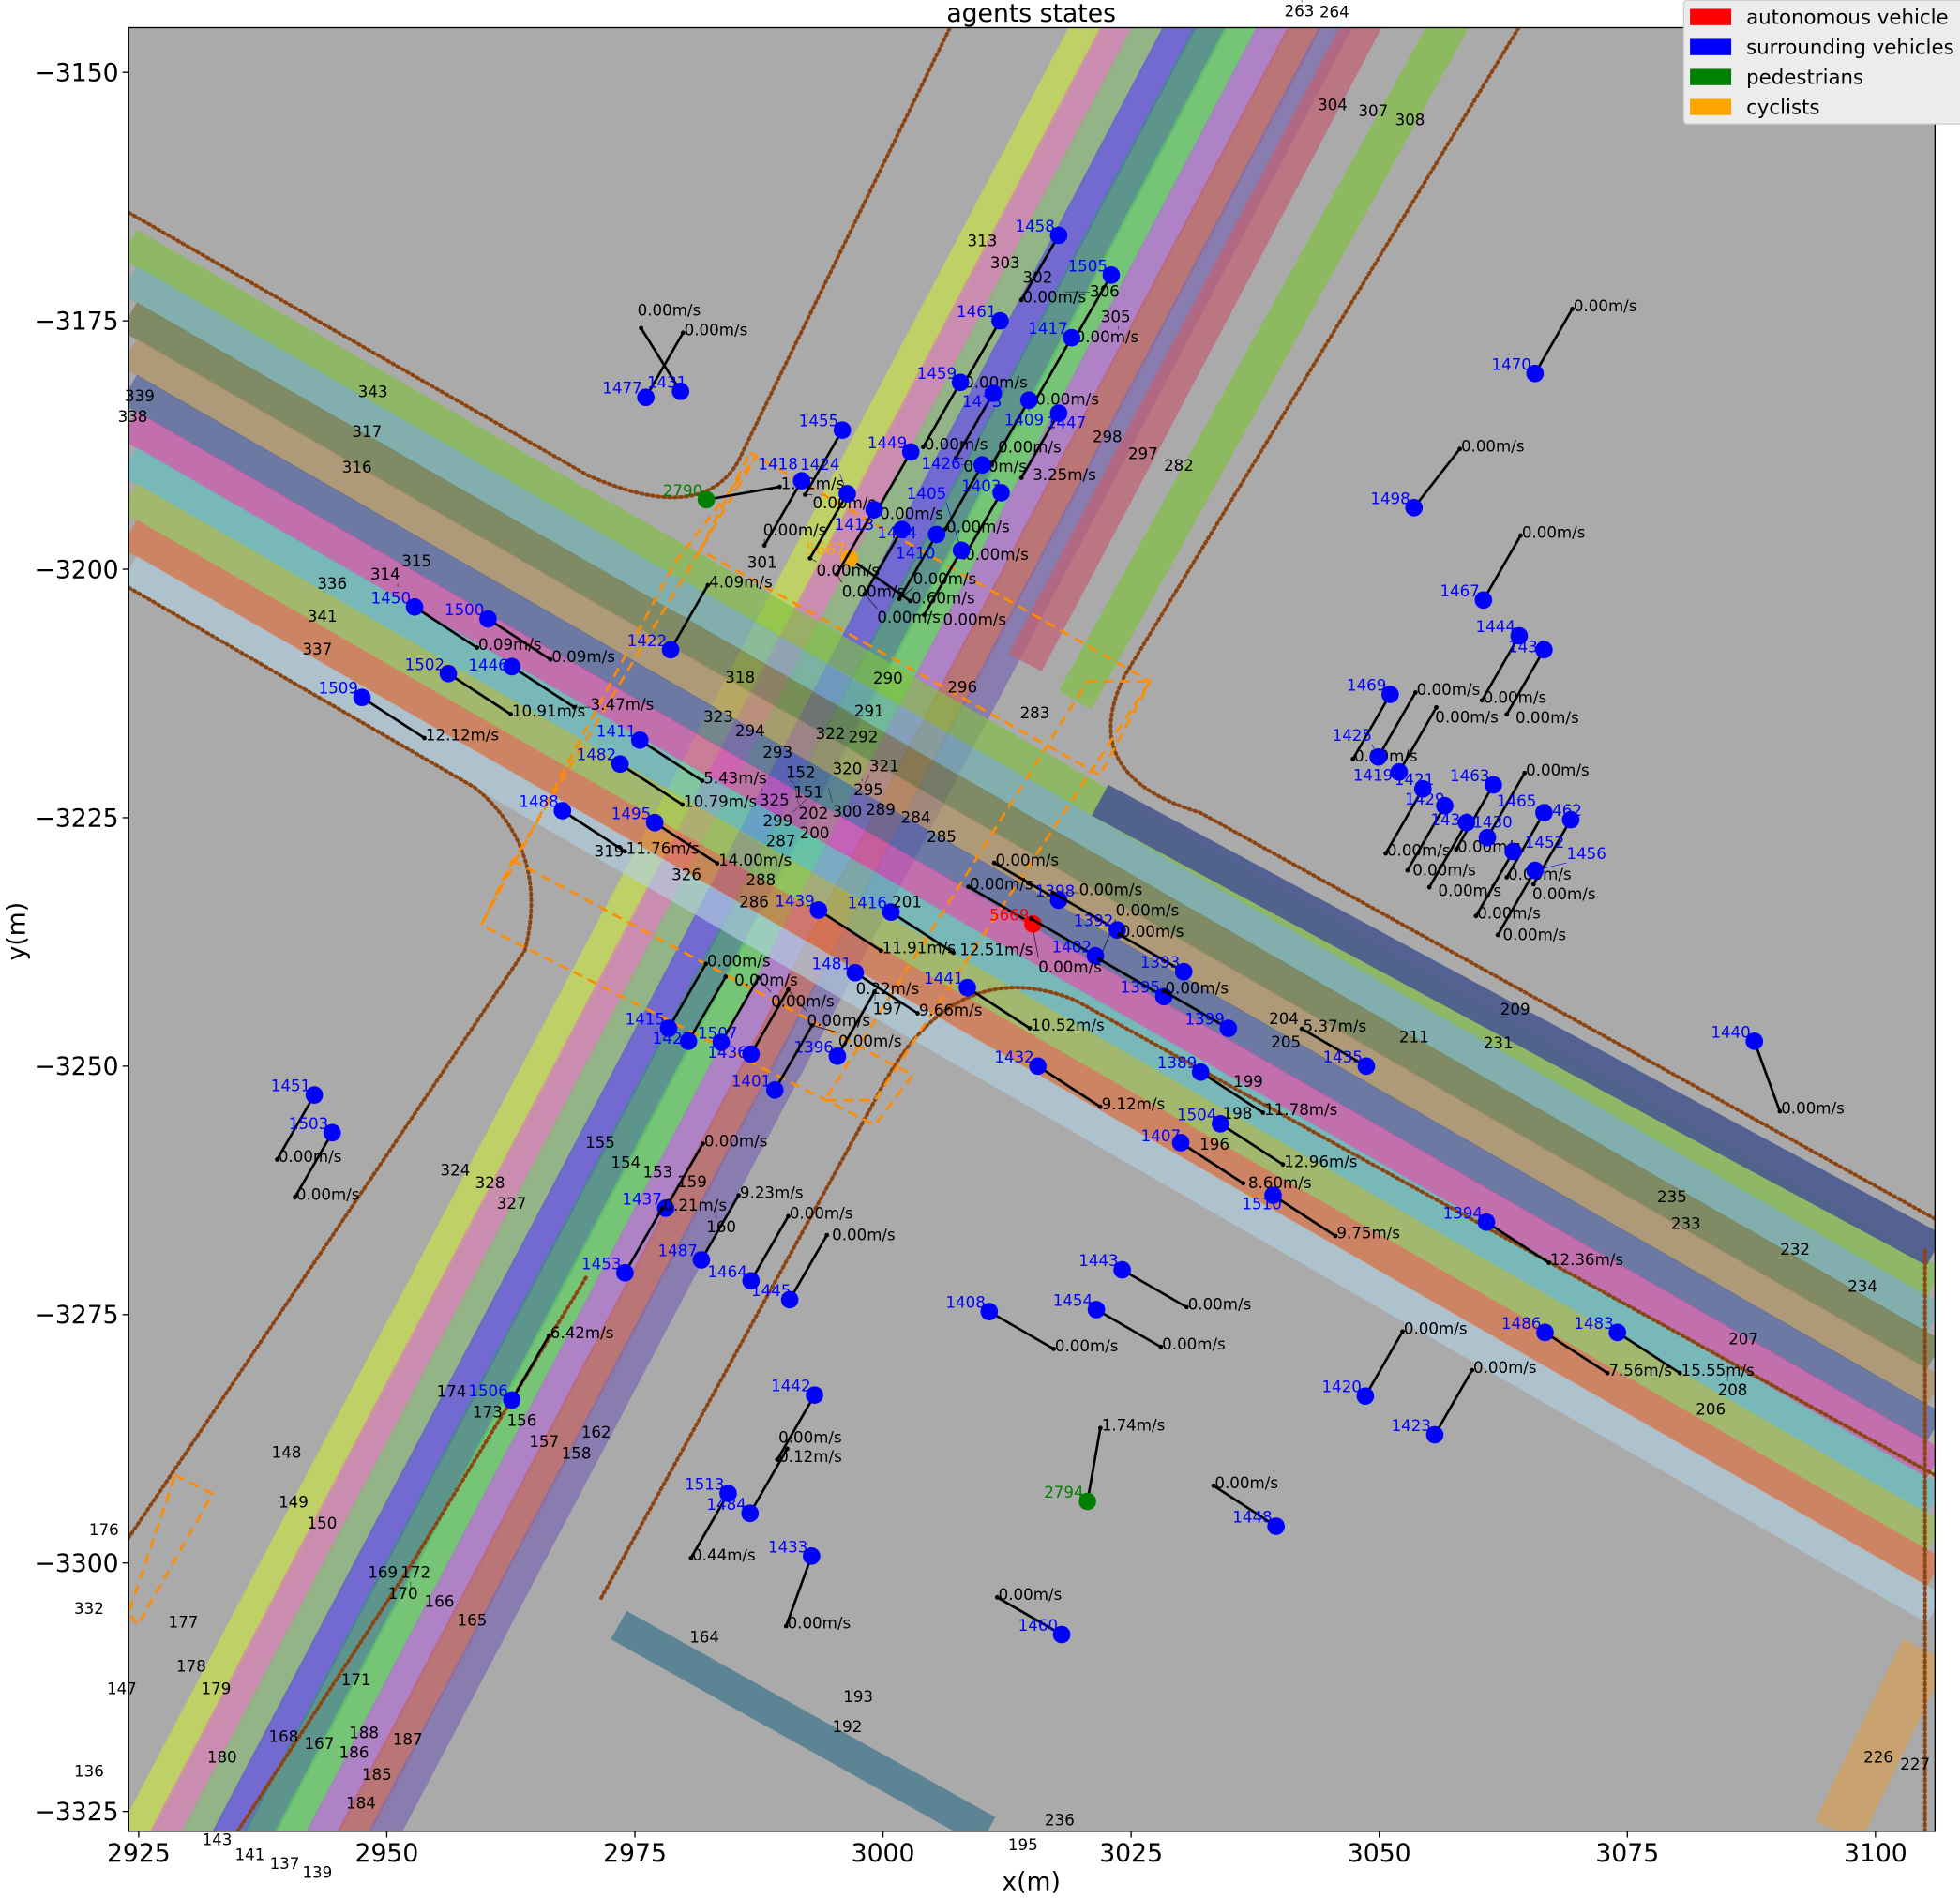 This screenshot has width=1960, height=1899. Describe the element at coordinates (962, 687) in the screenshot. I see `lane-label: 296` at that location.